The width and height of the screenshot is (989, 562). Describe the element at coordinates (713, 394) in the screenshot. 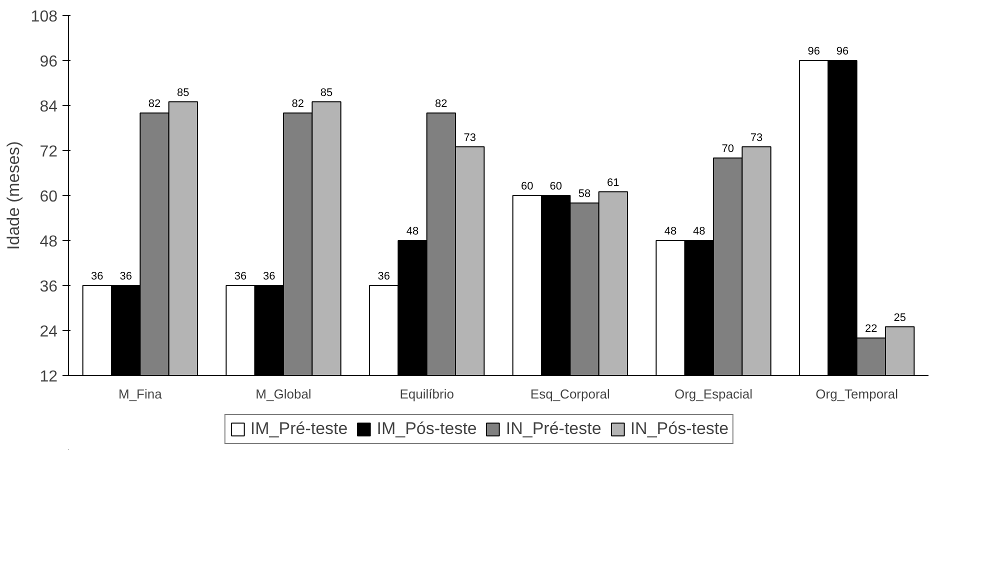

I see `x-tick-label: Org_Espacial` at that location.